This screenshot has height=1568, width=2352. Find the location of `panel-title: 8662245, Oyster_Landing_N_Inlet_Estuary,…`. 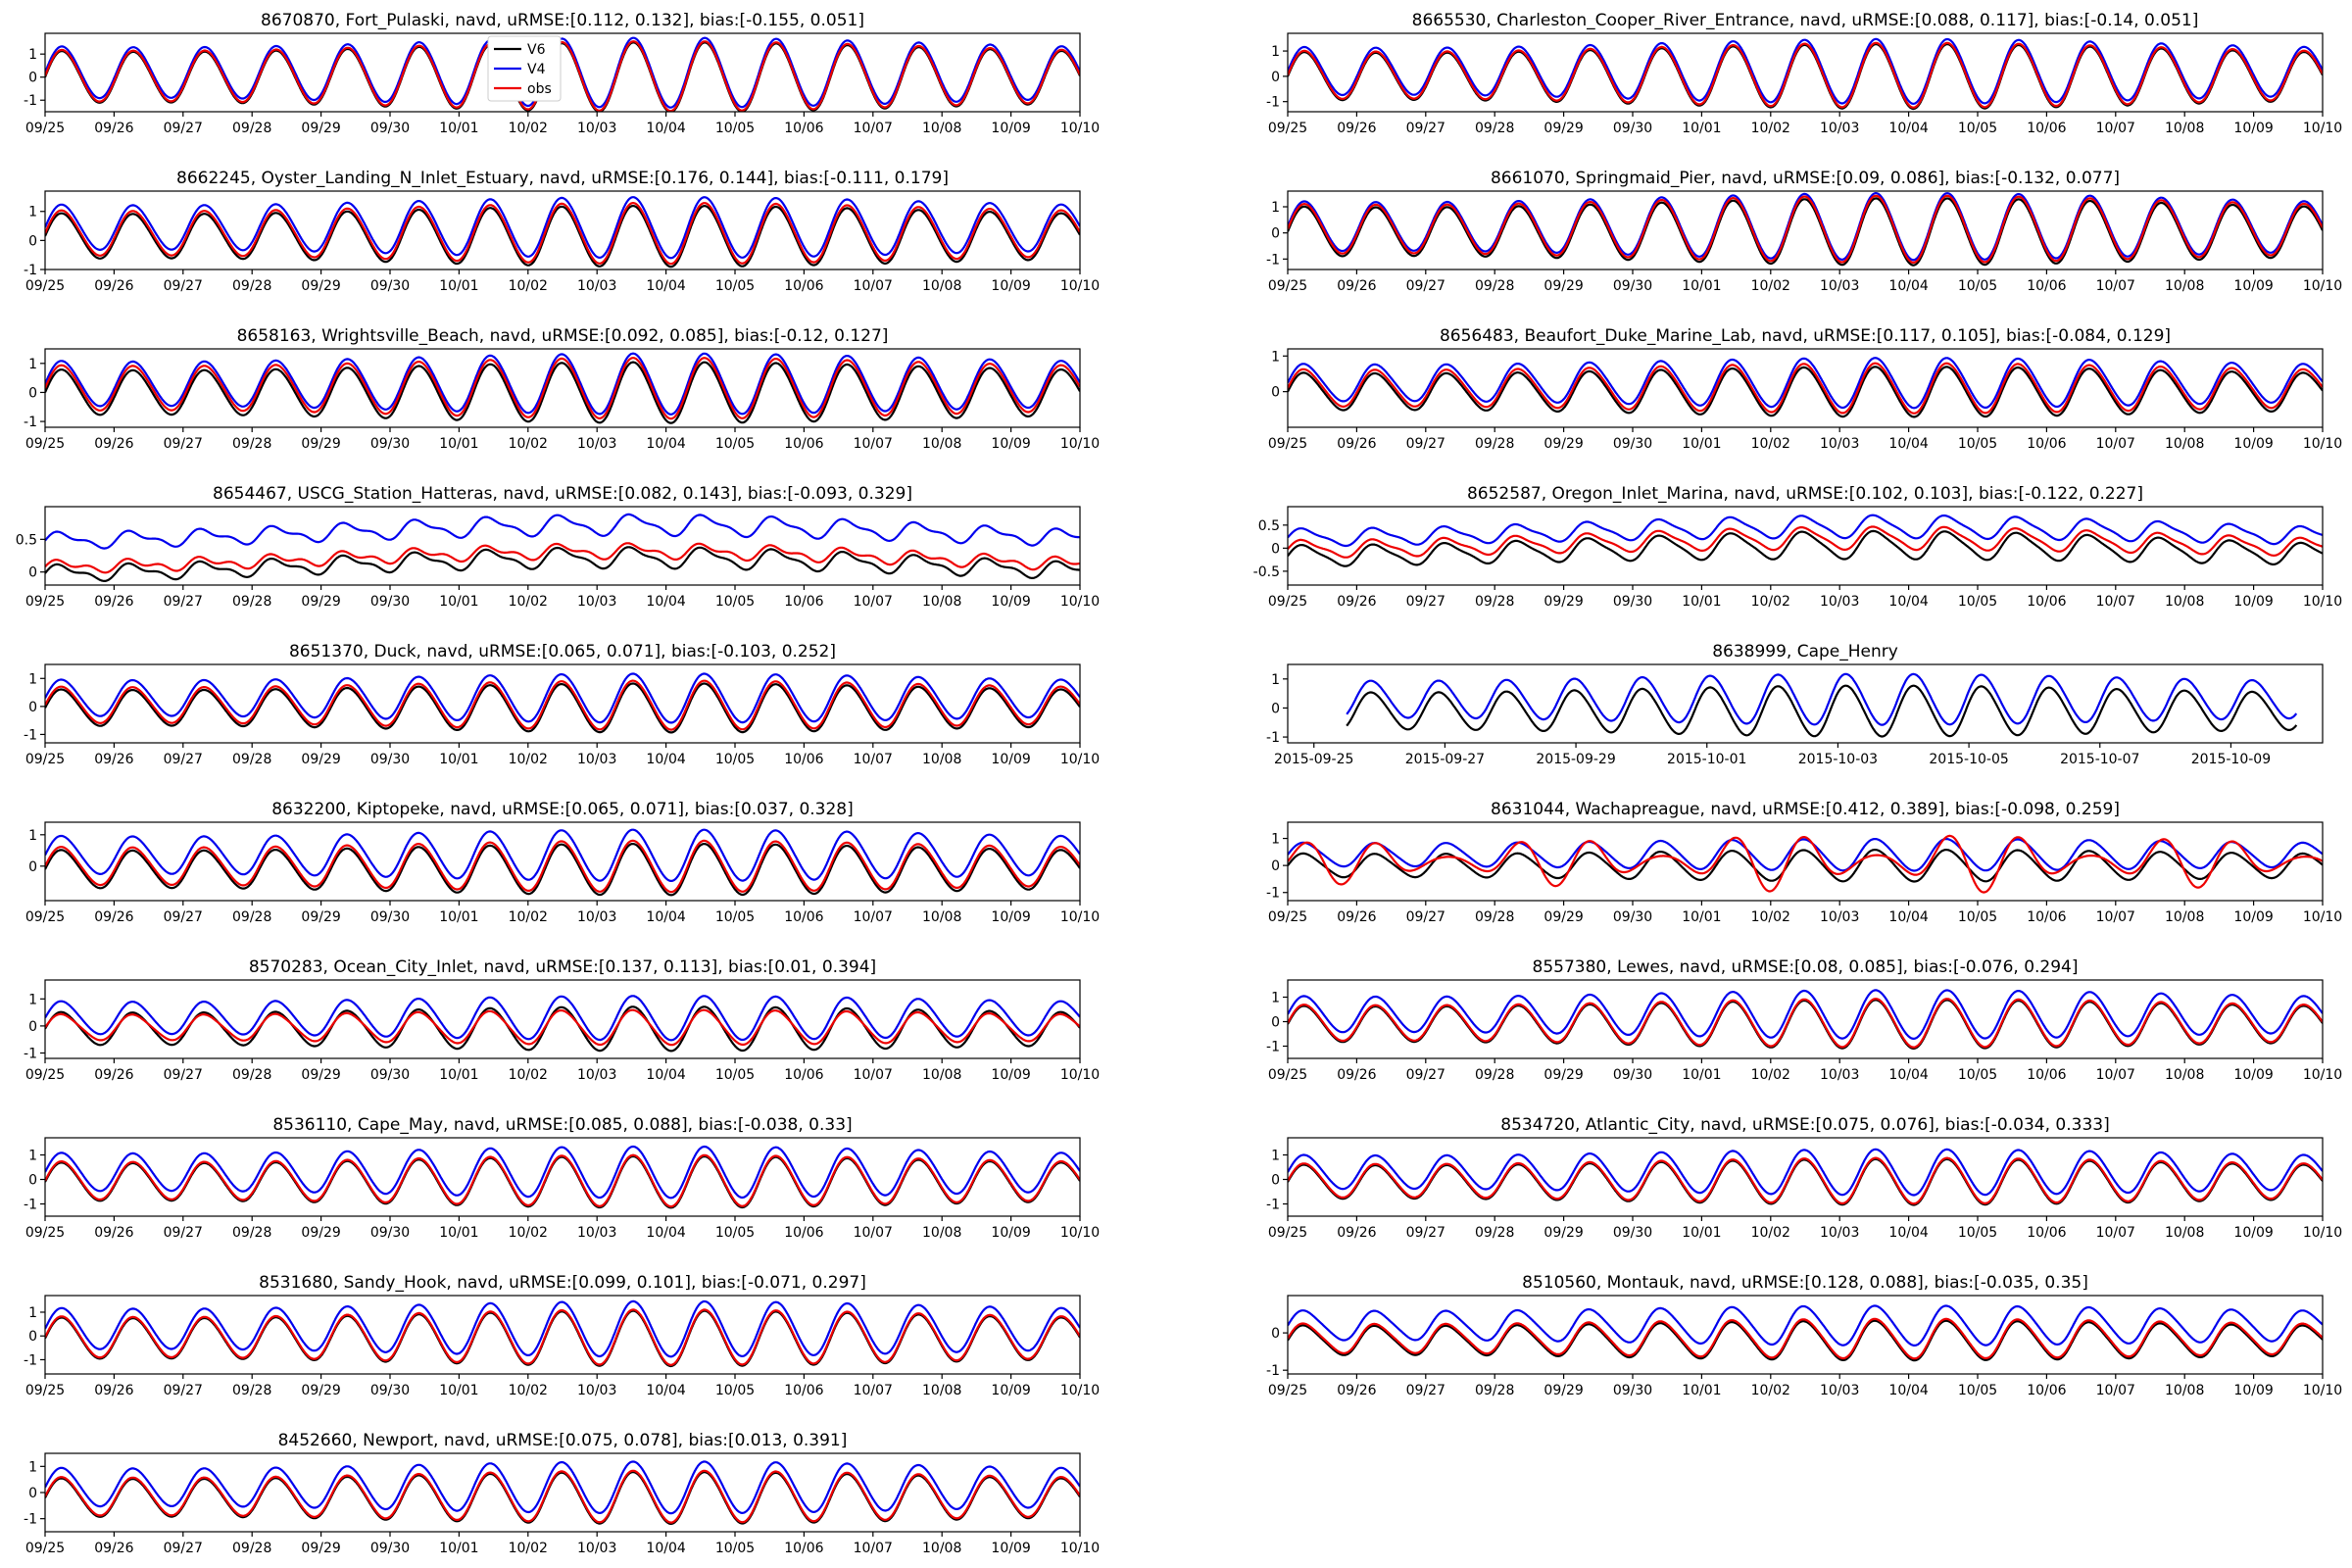

panel-title: 8662245, Oyster_Landing_N_Inlet_Estuary,… is located at coordinates (562, 178).